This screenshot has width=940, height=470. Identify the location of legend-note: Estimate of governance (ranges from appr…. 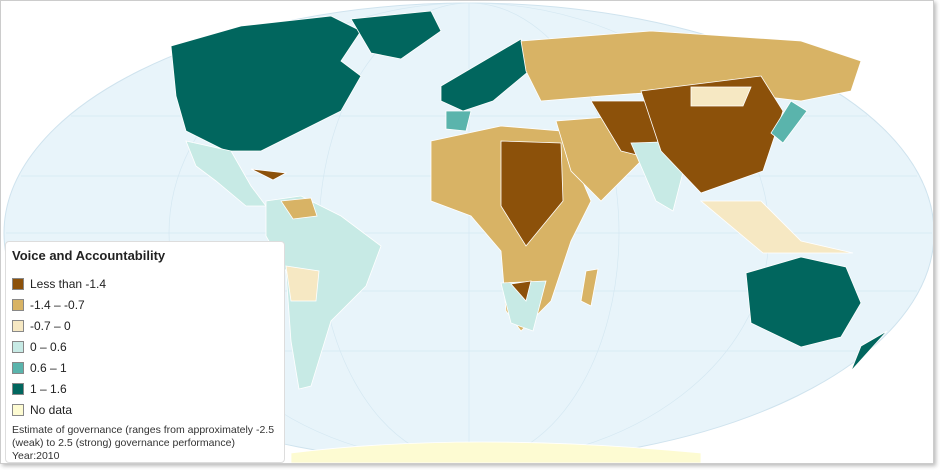
(143, 436).